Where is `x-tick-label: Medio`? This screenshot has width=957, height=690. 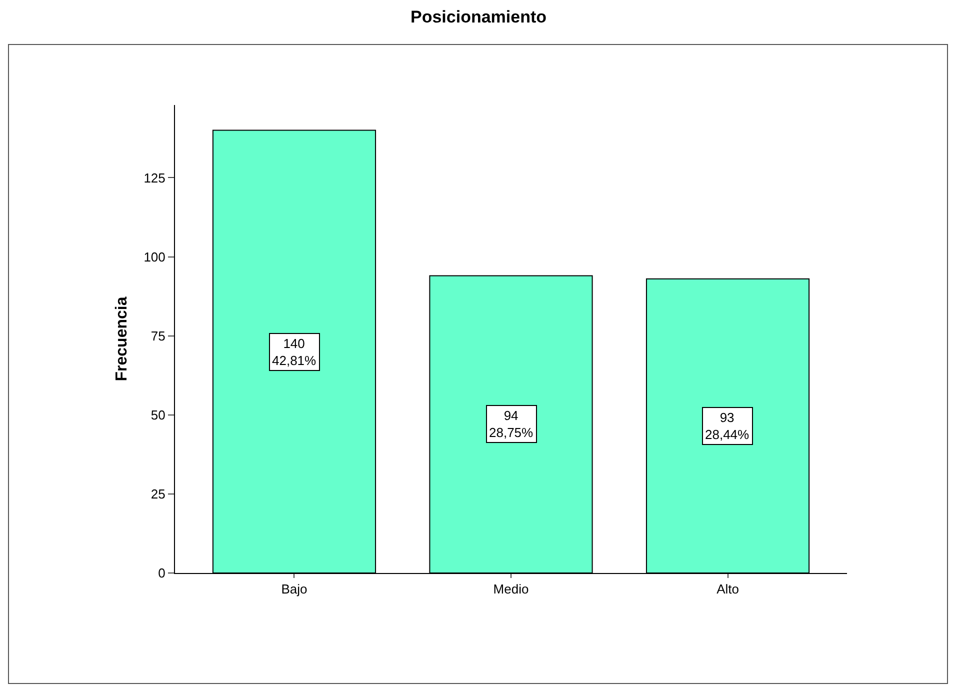
x-tick-label: Medio is located at coordinates (511, 589).